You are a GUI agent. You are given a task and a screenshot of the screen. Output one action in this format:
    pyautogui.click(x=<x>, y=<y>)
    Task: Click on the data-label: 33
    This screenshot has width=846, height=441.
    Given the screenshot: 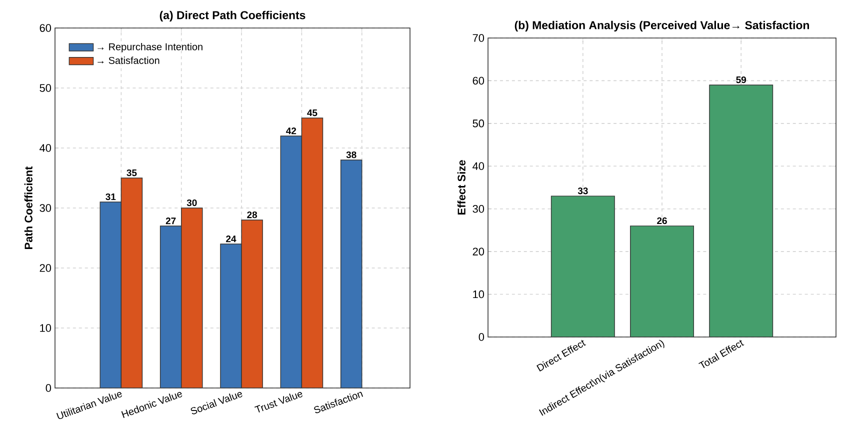 What is the action you would take?
    pyautogui.click(x=583, y=190)
    